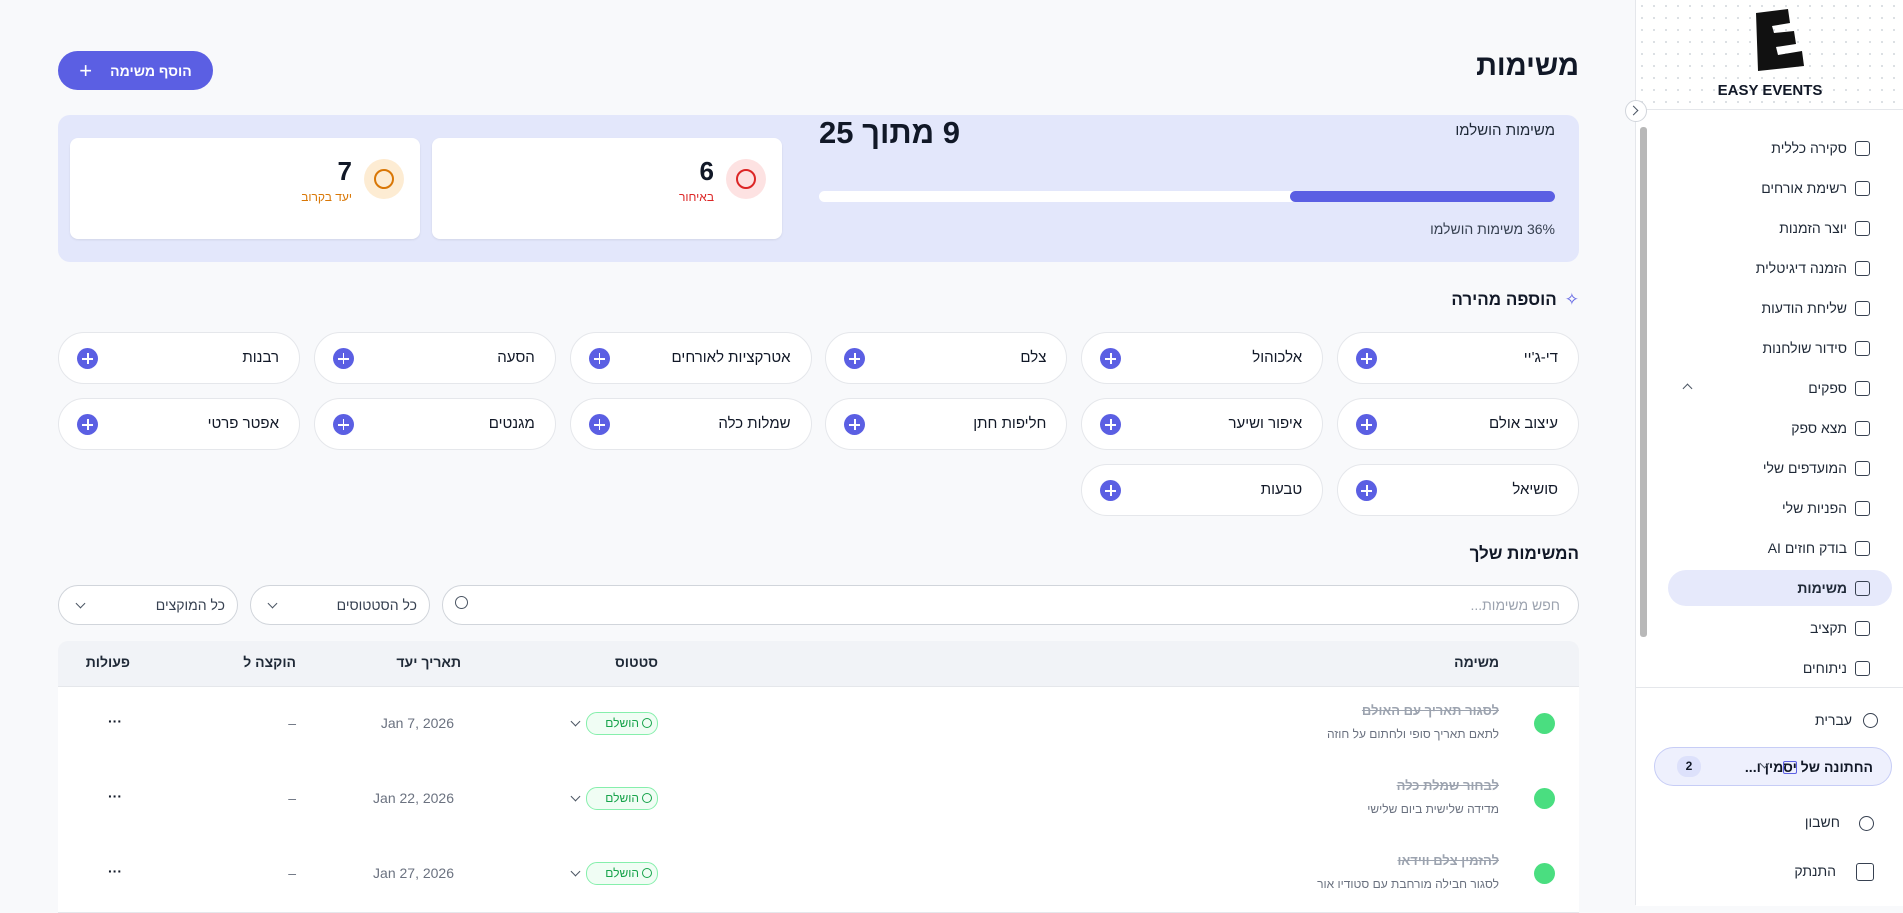  I want to click on nav-item: רשימת אורחים, so click(1804, 188).